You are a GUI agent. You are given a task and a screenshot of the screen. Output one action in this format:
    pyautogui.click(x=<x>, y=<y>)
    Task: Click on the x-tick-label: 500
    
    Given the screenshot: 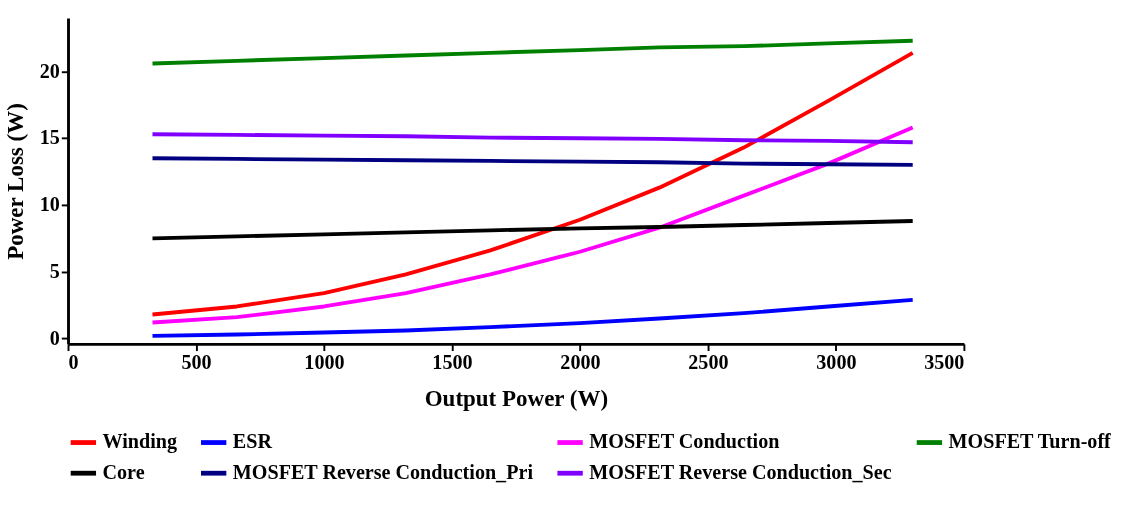 What is the action you would take?
    pyautogui.click(x=196, y=362)
    